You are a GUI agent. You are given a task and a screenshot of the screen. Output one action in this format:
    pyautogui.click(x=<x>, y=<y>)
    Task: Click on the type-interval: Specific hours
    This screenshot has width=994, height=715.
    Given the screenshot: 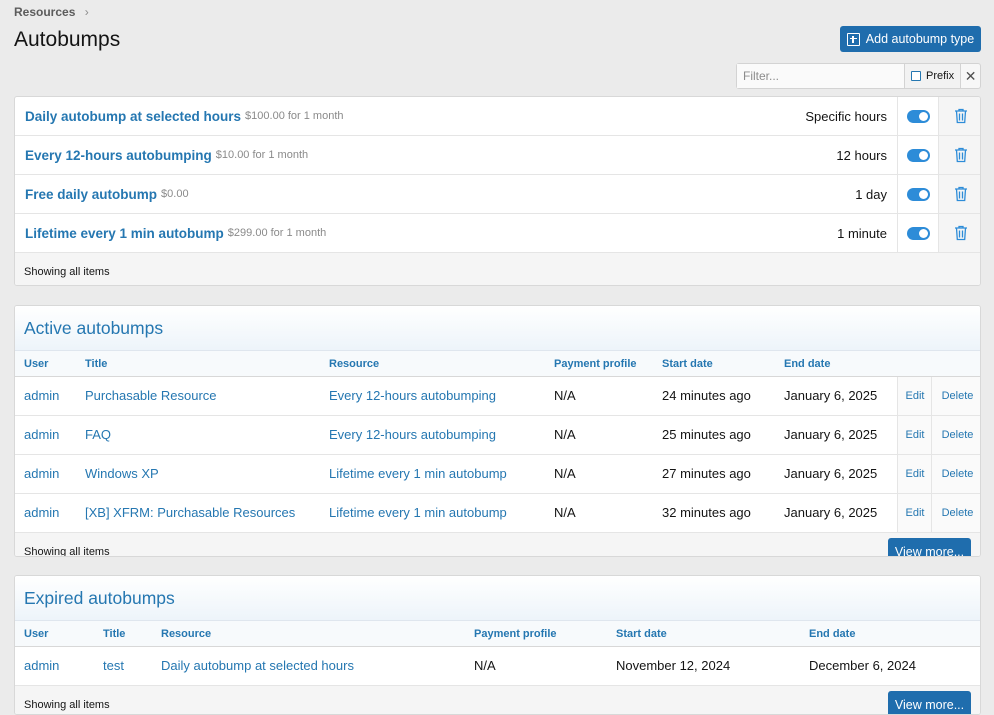 What is the action you would take?
    pyautogui.click(x=846, y=116)
    